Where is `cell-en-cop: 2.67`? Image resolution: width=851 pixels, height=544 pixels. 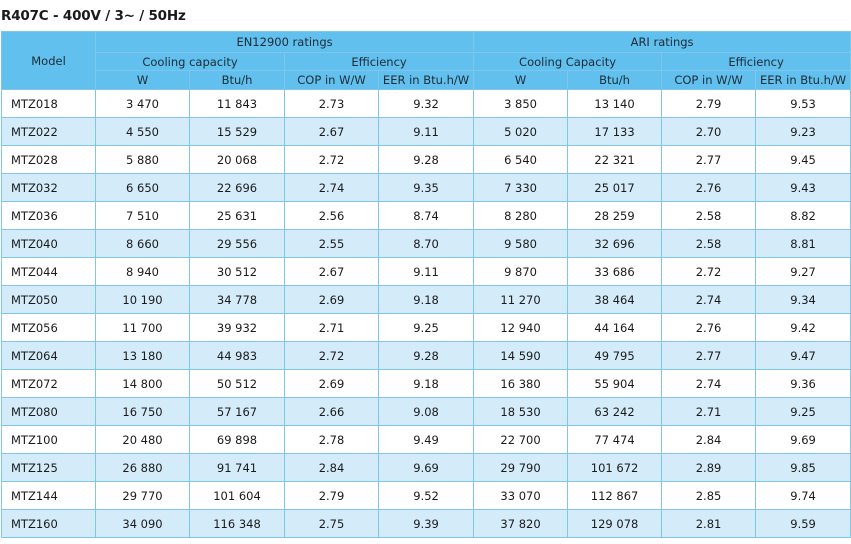 cell-en-cop: 2.67 is located at coordinates (331, 271).